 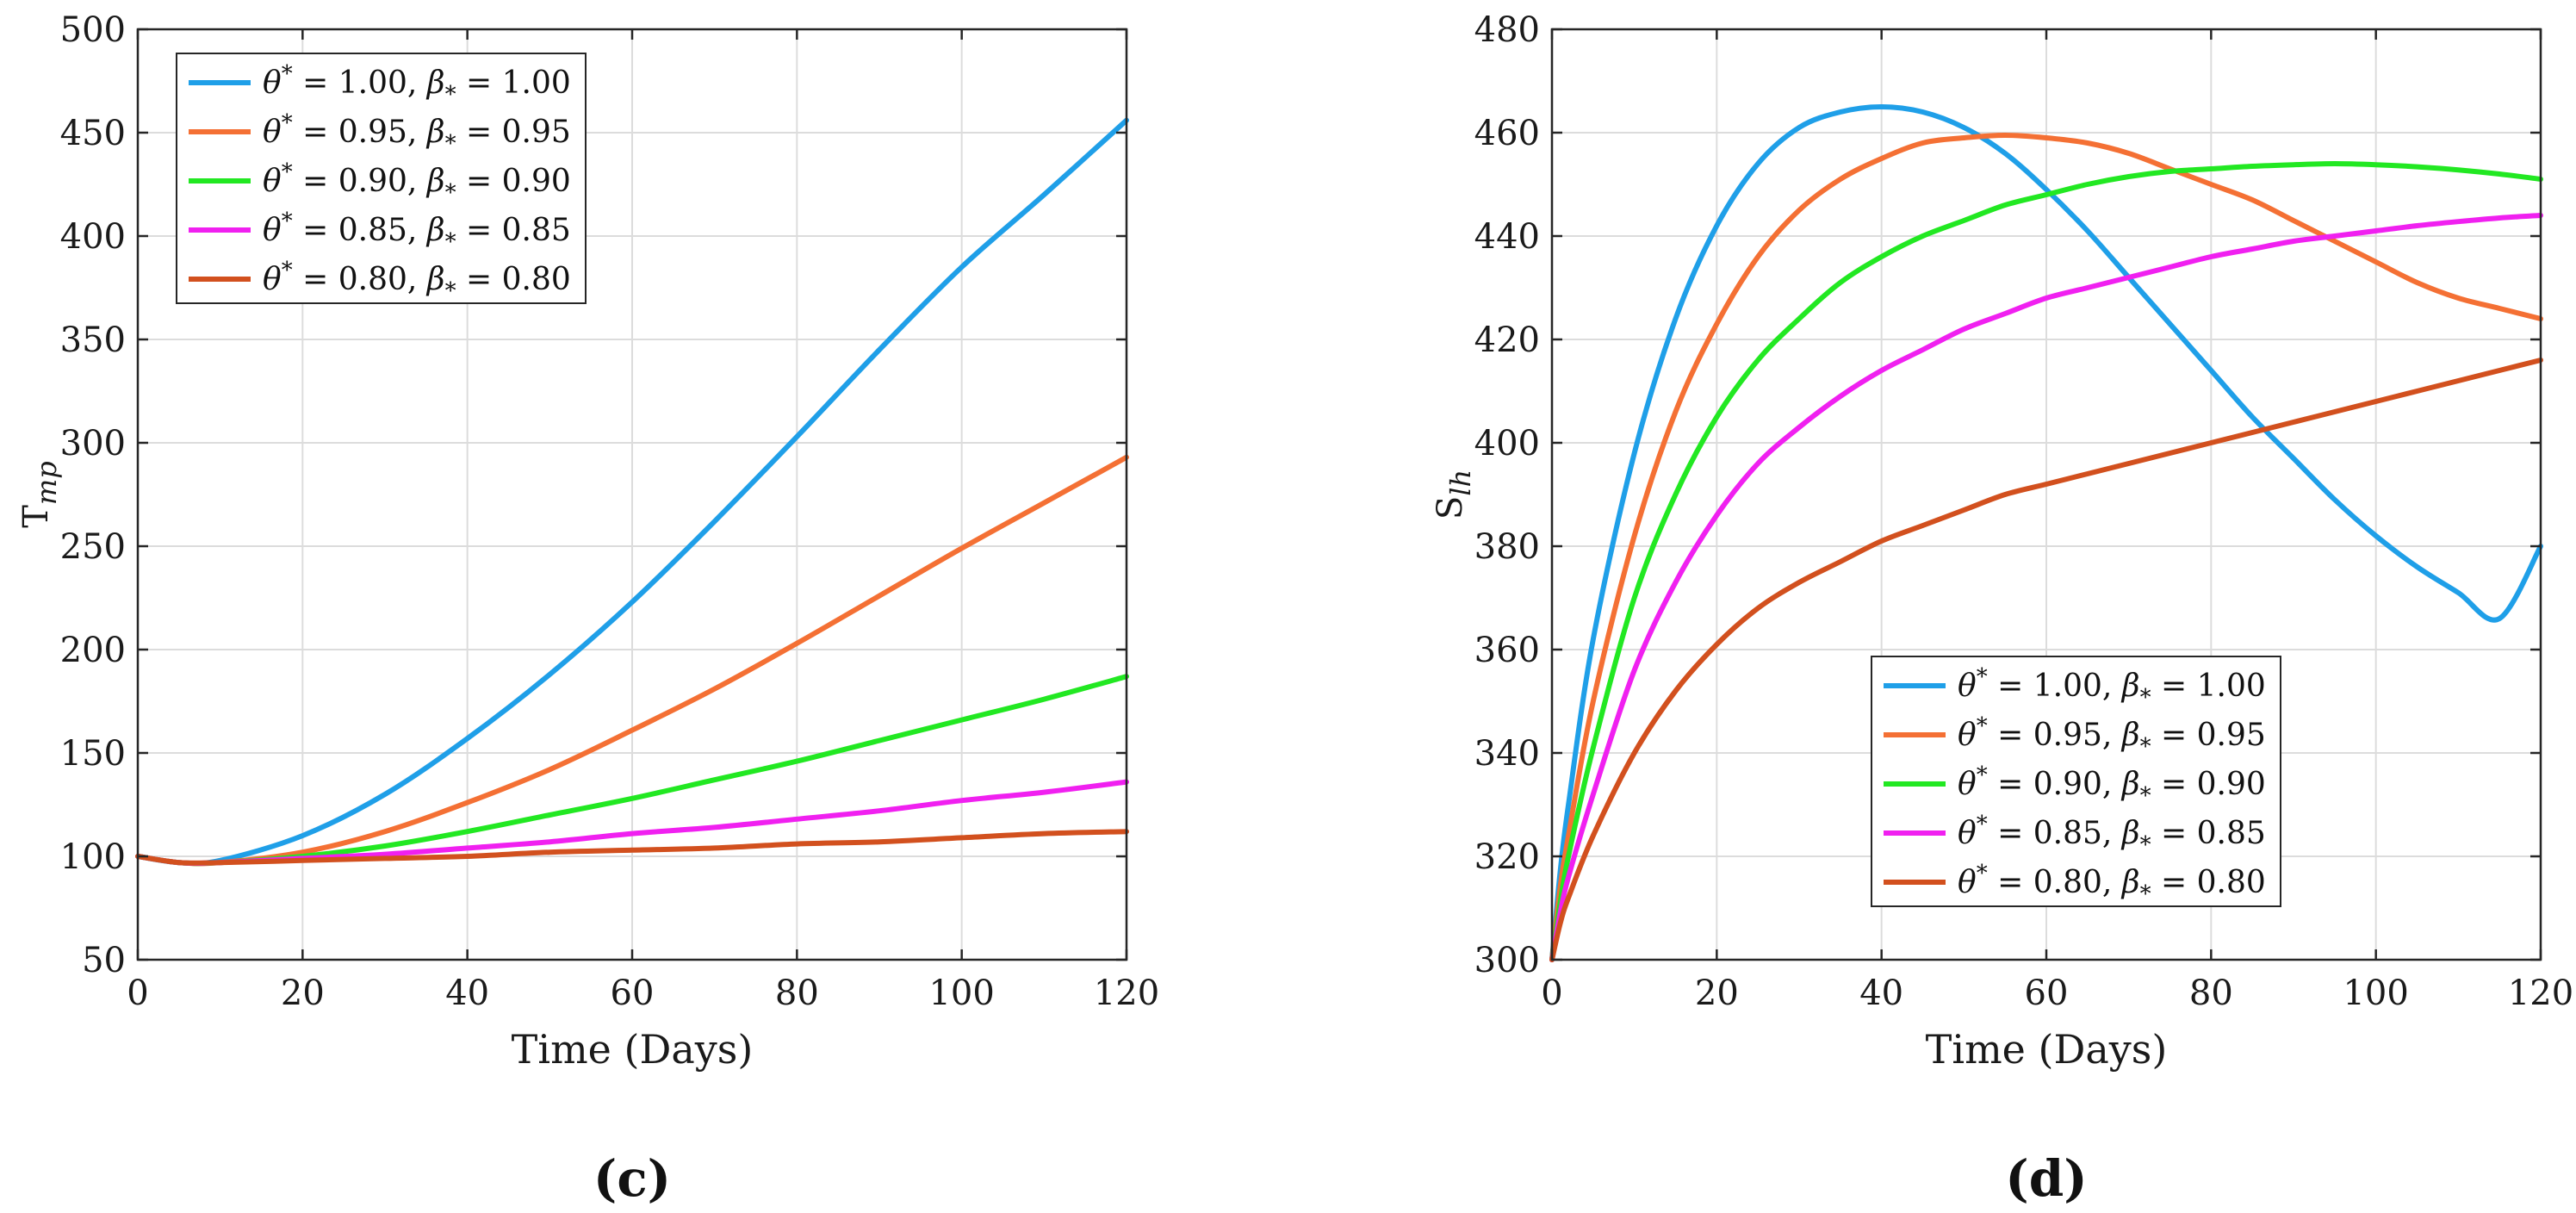 What do you see at coordinates (1507, 754) in the screenshot?
I see `y-tick-label: 340` at bounding box center [1507, 754].